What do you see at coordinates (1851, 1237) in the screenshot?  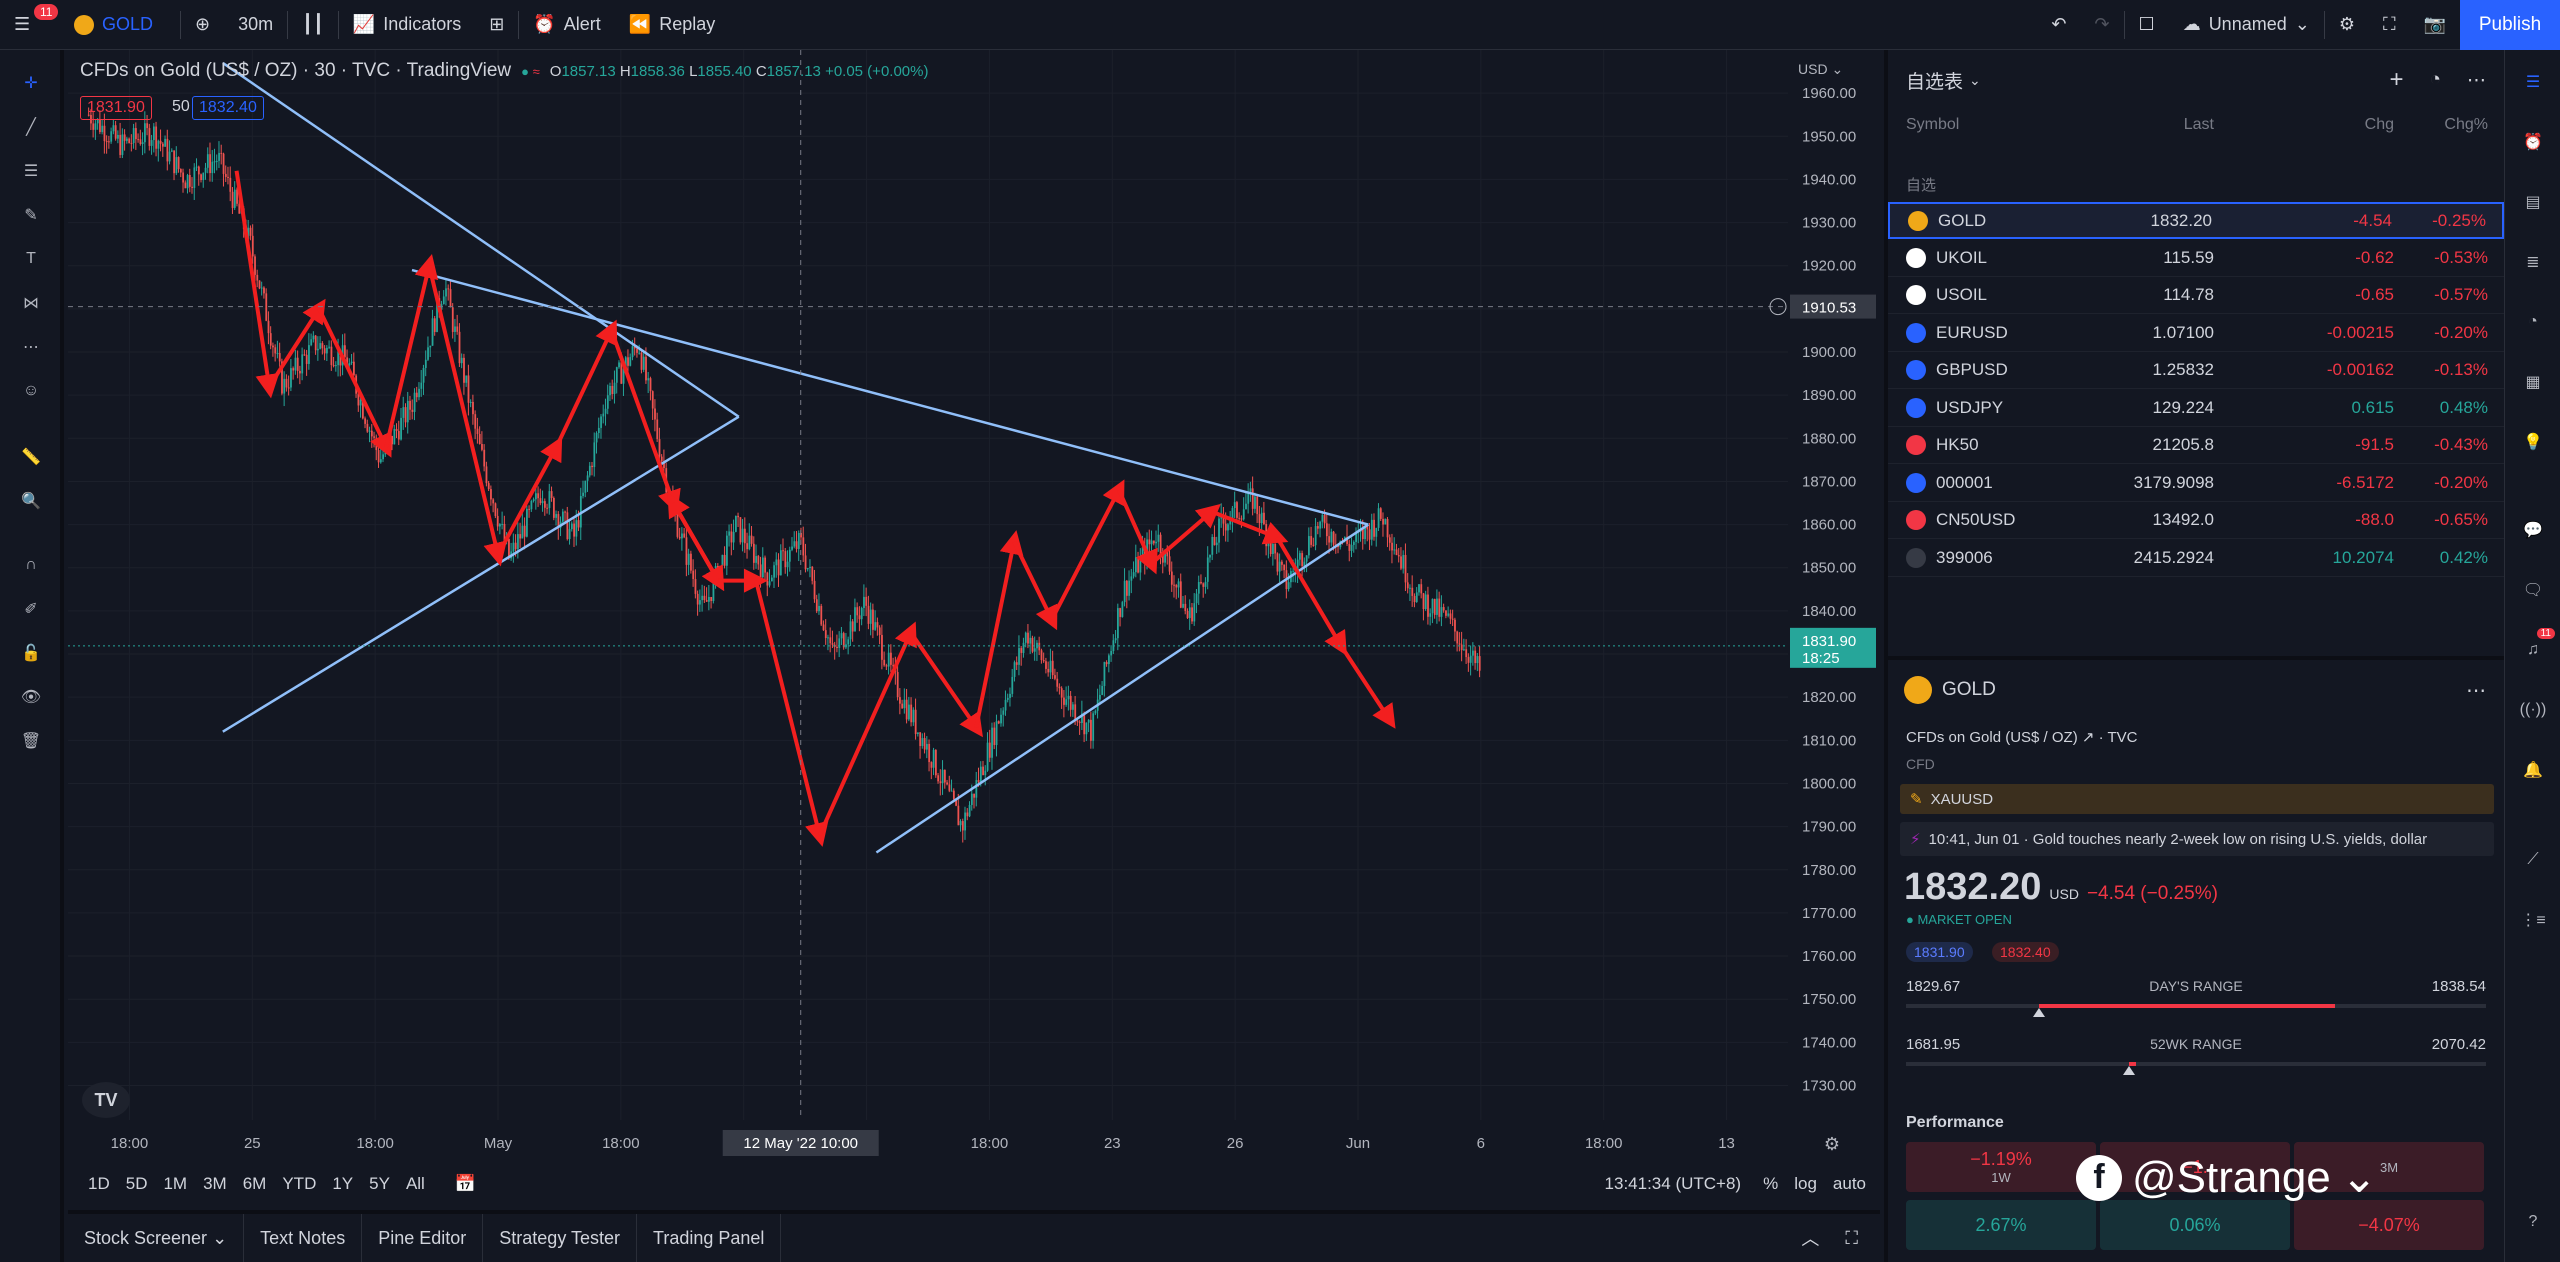 I see `maximize-icon: ⛶` at bounding box center [1851, 1237].